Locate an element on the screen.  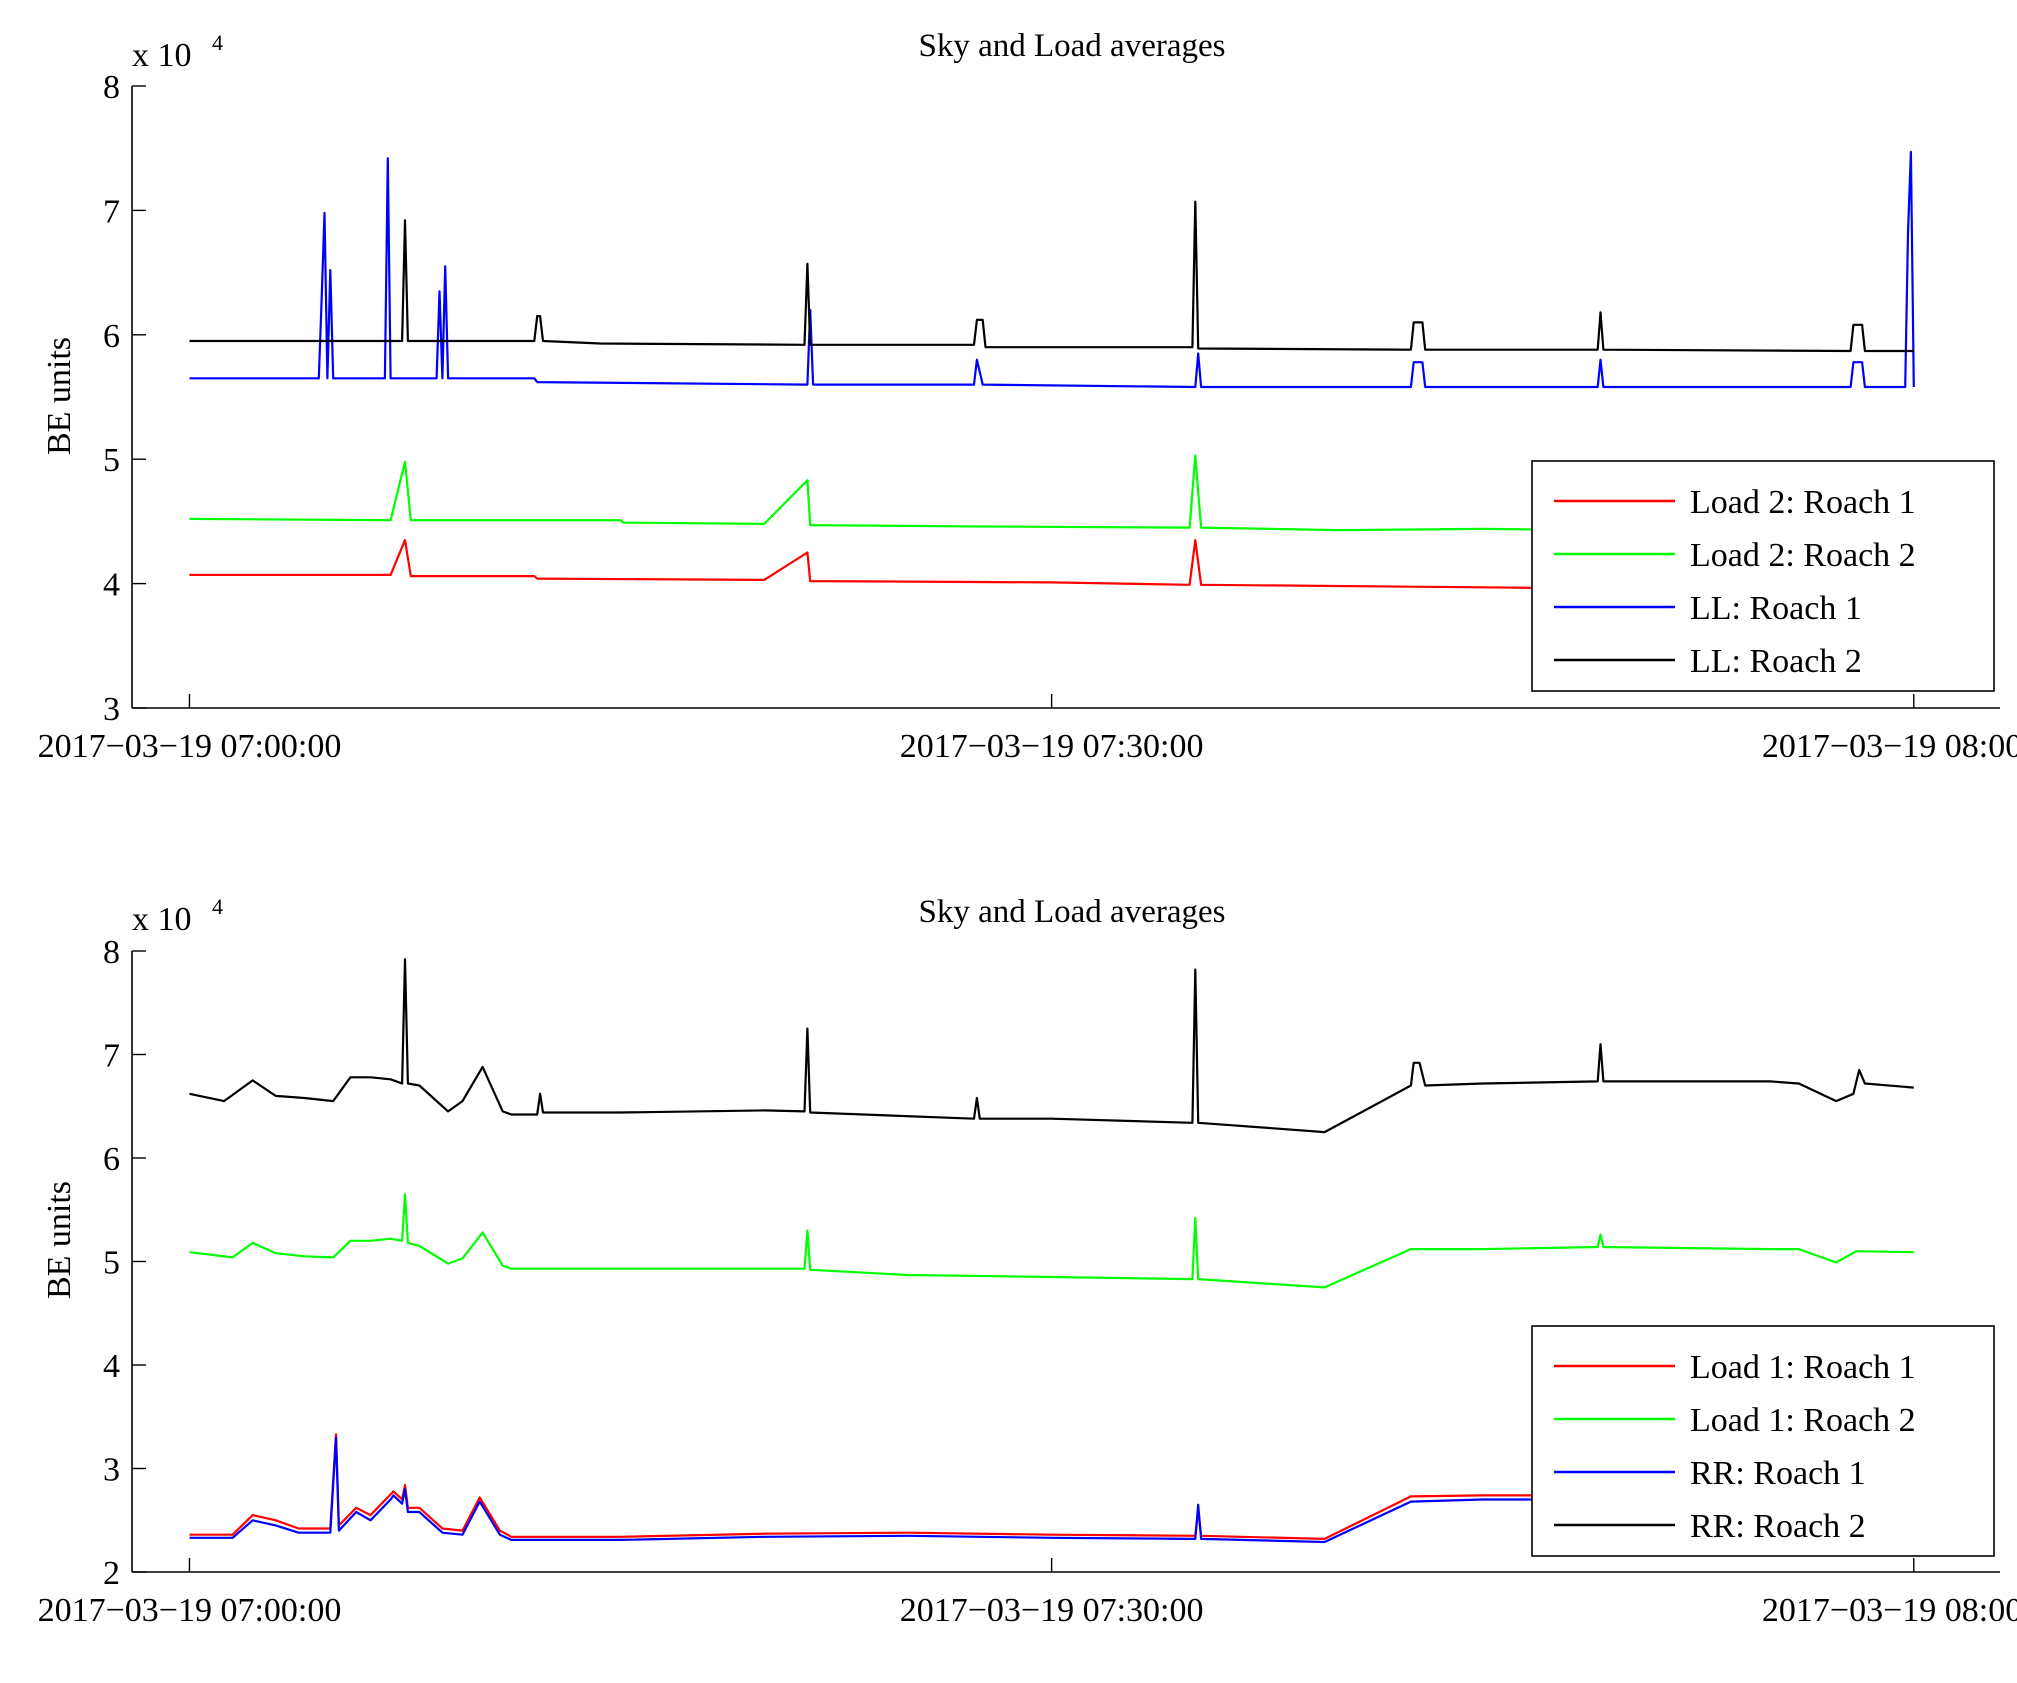
legend-entry: RR: Roach 1 is located at coordinates (1778, 1473).